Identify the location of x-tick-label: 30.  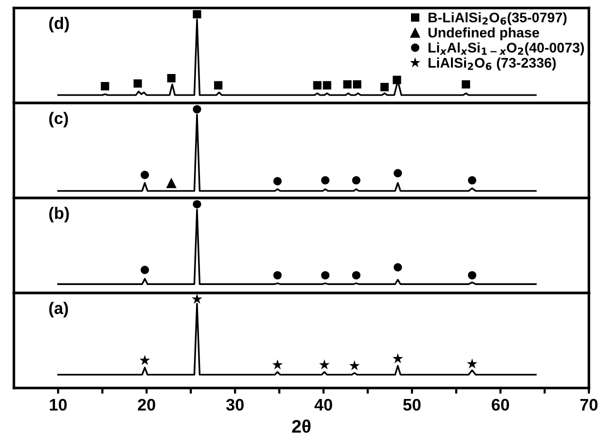
(235, 404).